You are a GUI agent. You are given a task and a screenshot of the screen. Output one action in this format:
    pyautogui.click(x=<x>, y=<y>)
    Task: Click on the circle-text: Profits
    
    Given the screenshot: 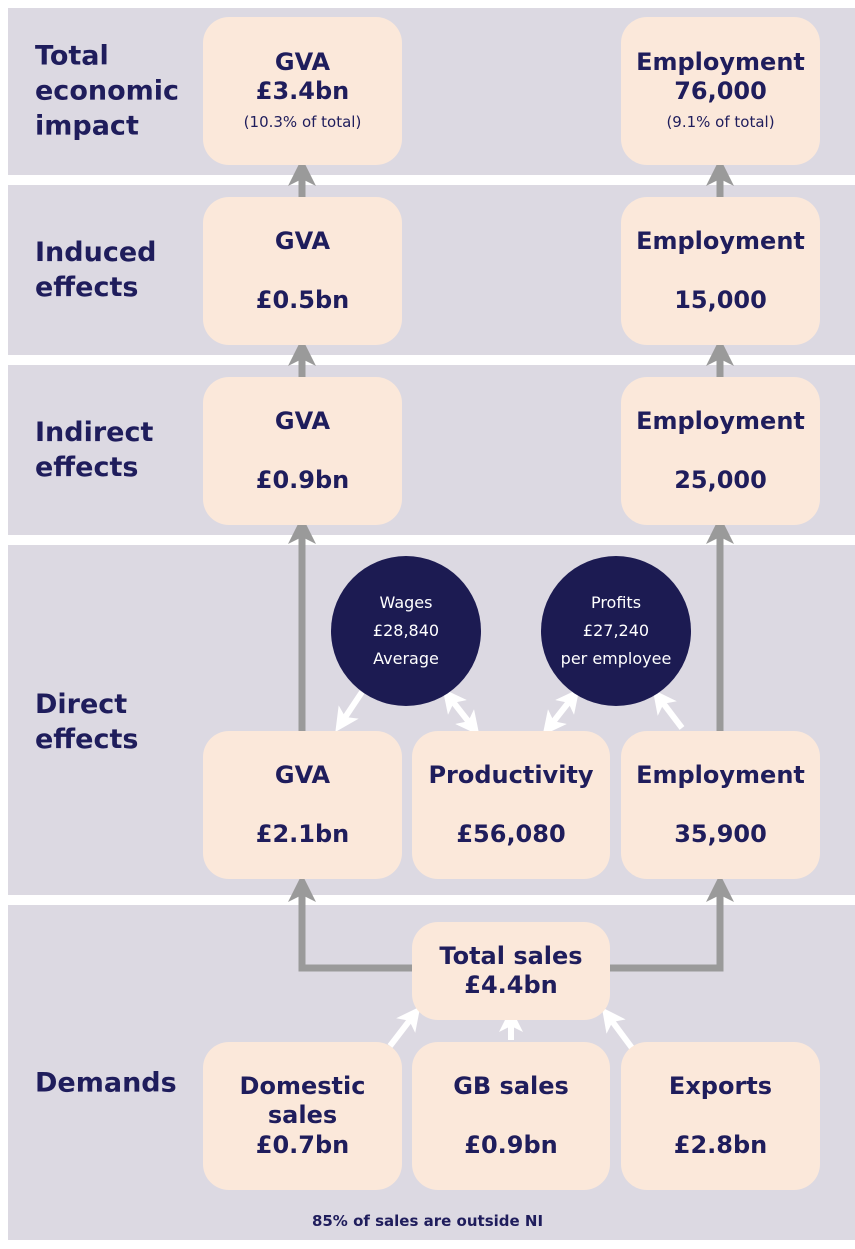 What is the action you would take?
    pyautogui.click(x=616, y=602)
    